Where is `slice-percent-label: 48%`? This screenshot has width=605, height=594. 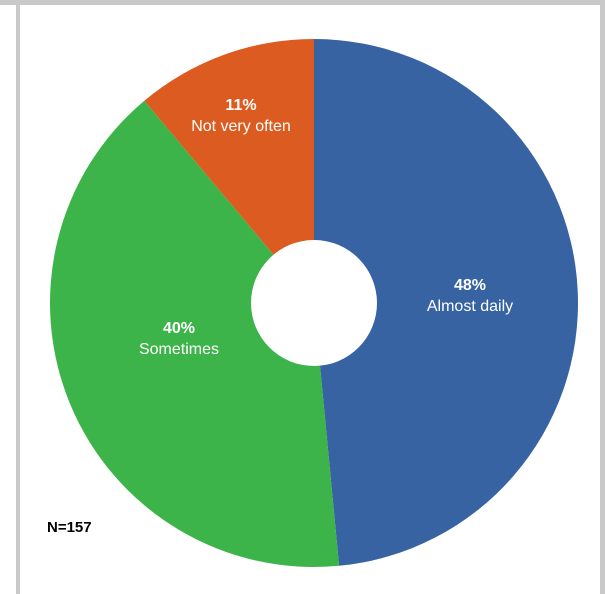 slice-percent-label: 48% is located at coordinates (470, 285).